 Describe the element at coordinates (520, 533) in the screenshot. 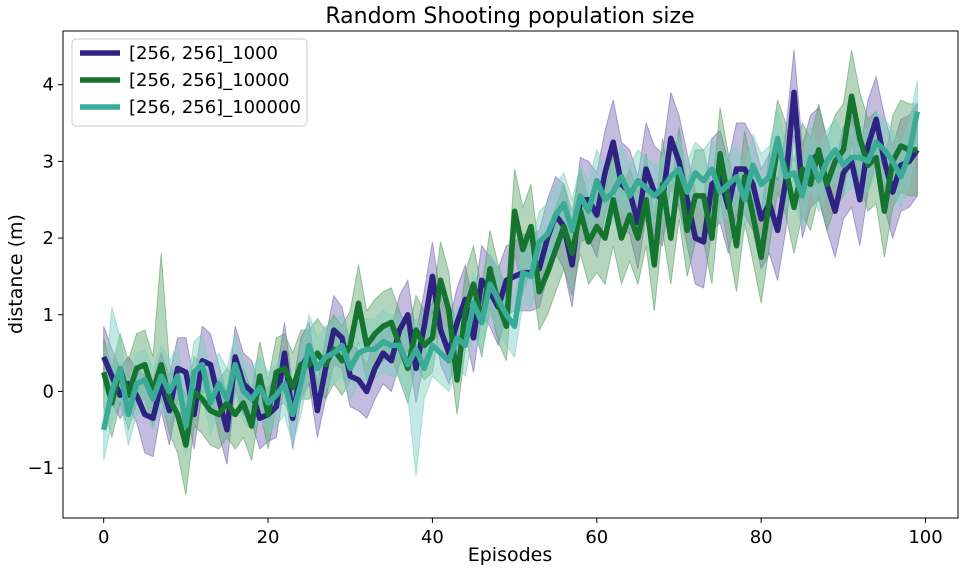

I see `x-axis-ticks: 0 20 40 60 80 100` at that location.